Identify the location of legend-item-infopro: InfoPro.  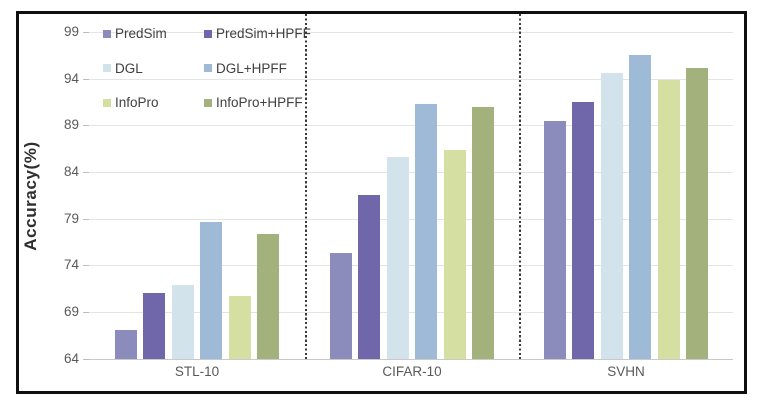
(131, 102).